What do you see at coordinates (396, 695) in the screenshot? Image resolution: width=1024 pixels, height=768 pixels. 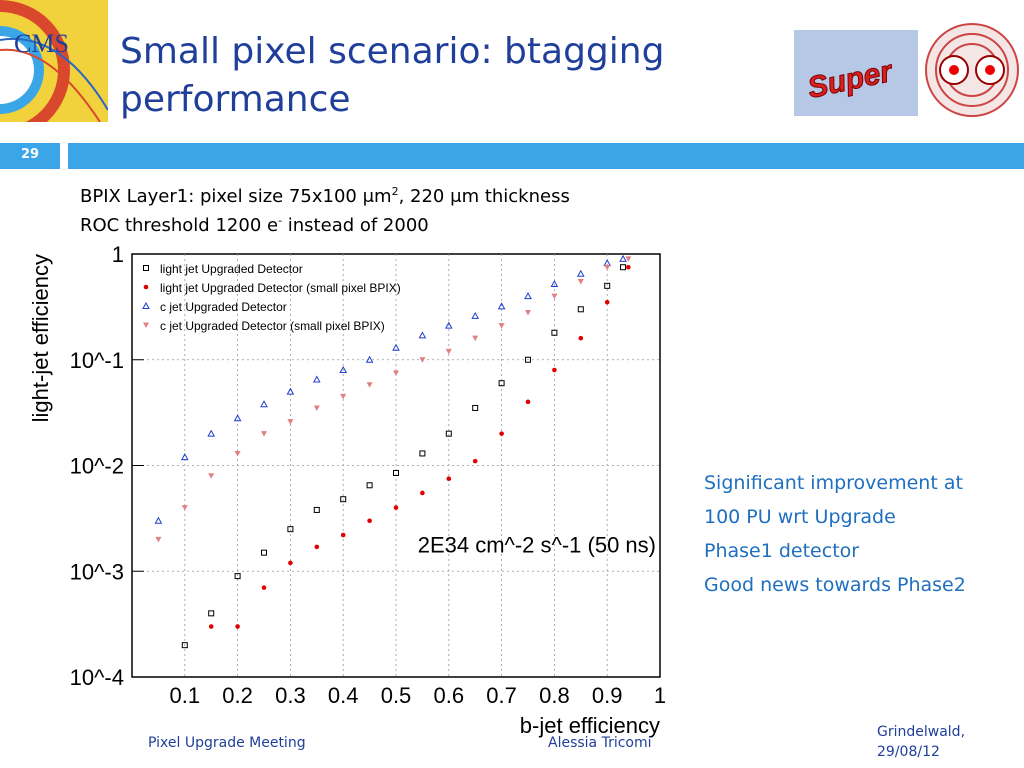 I see `x-tick-label: 0.5` at bounding box center [396, 695].